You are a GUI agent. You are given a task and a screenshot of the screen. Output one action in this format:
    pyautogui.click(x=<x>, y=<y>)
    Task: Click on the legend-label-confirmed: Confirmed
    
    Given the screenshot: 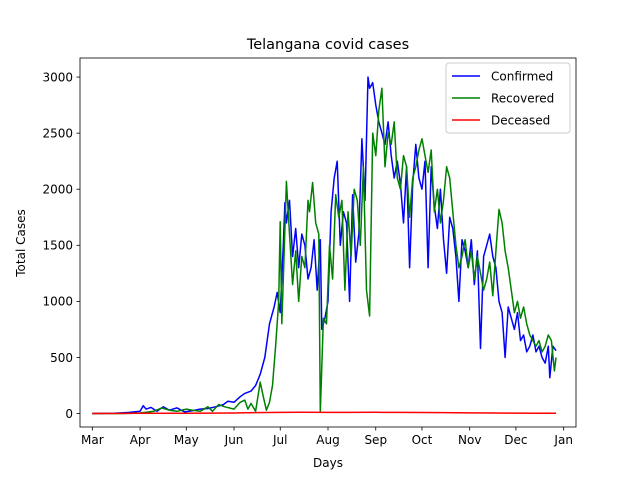 What is the action you would take?
    pyautogui.click(x=522, y=76)
    